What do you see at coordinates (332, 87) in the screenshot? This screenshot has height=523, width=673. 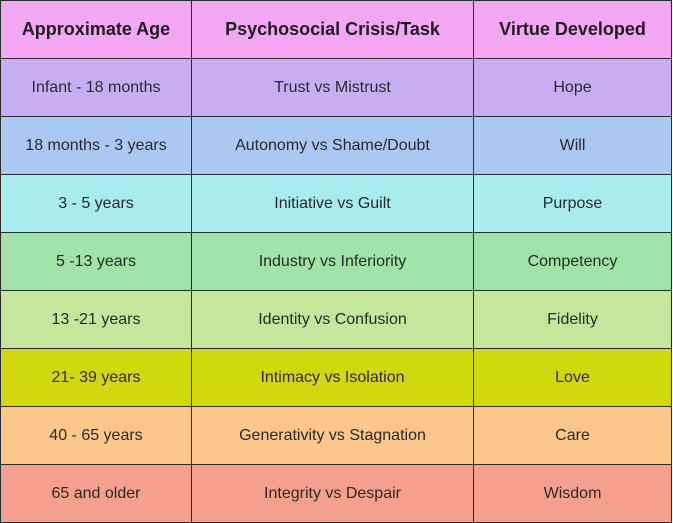 I see `crisis-cell: Trust vs Mistrust` at bounding box center [332, 87].